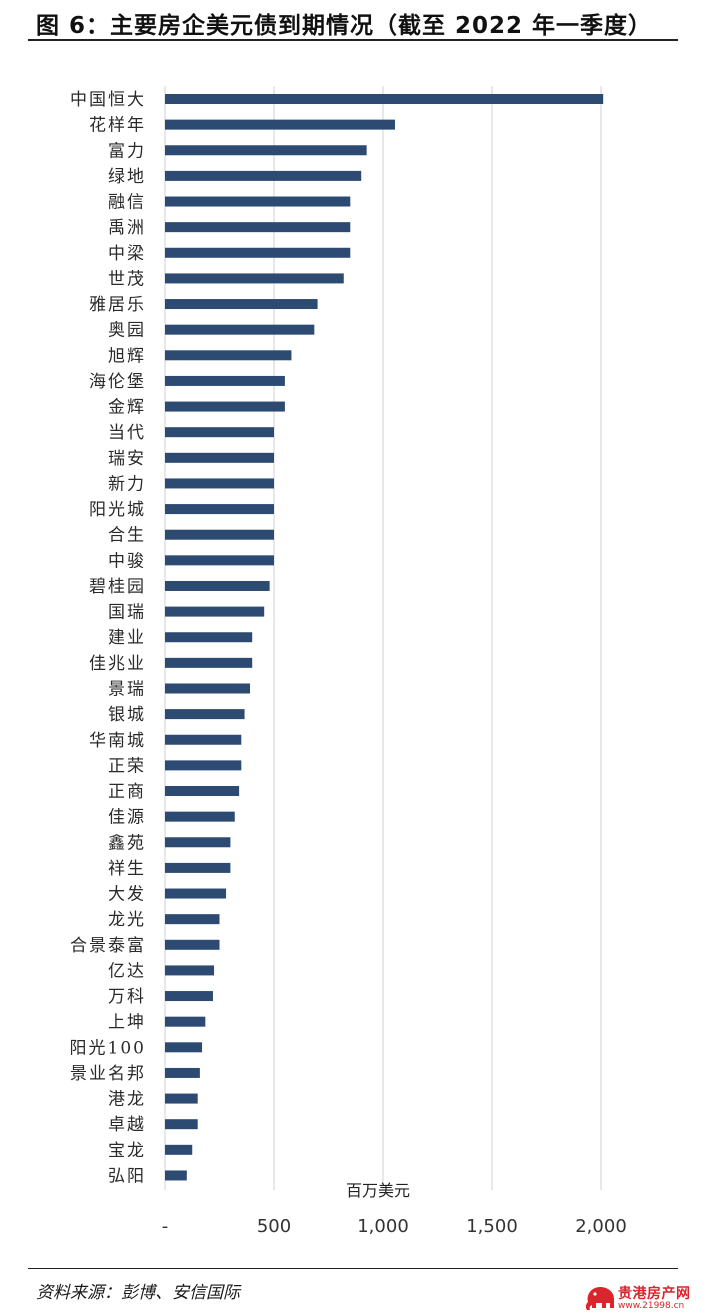 This screenshot has width=710, height=1316. I want to click on category-label: 宝龙, so click(127, 1151).